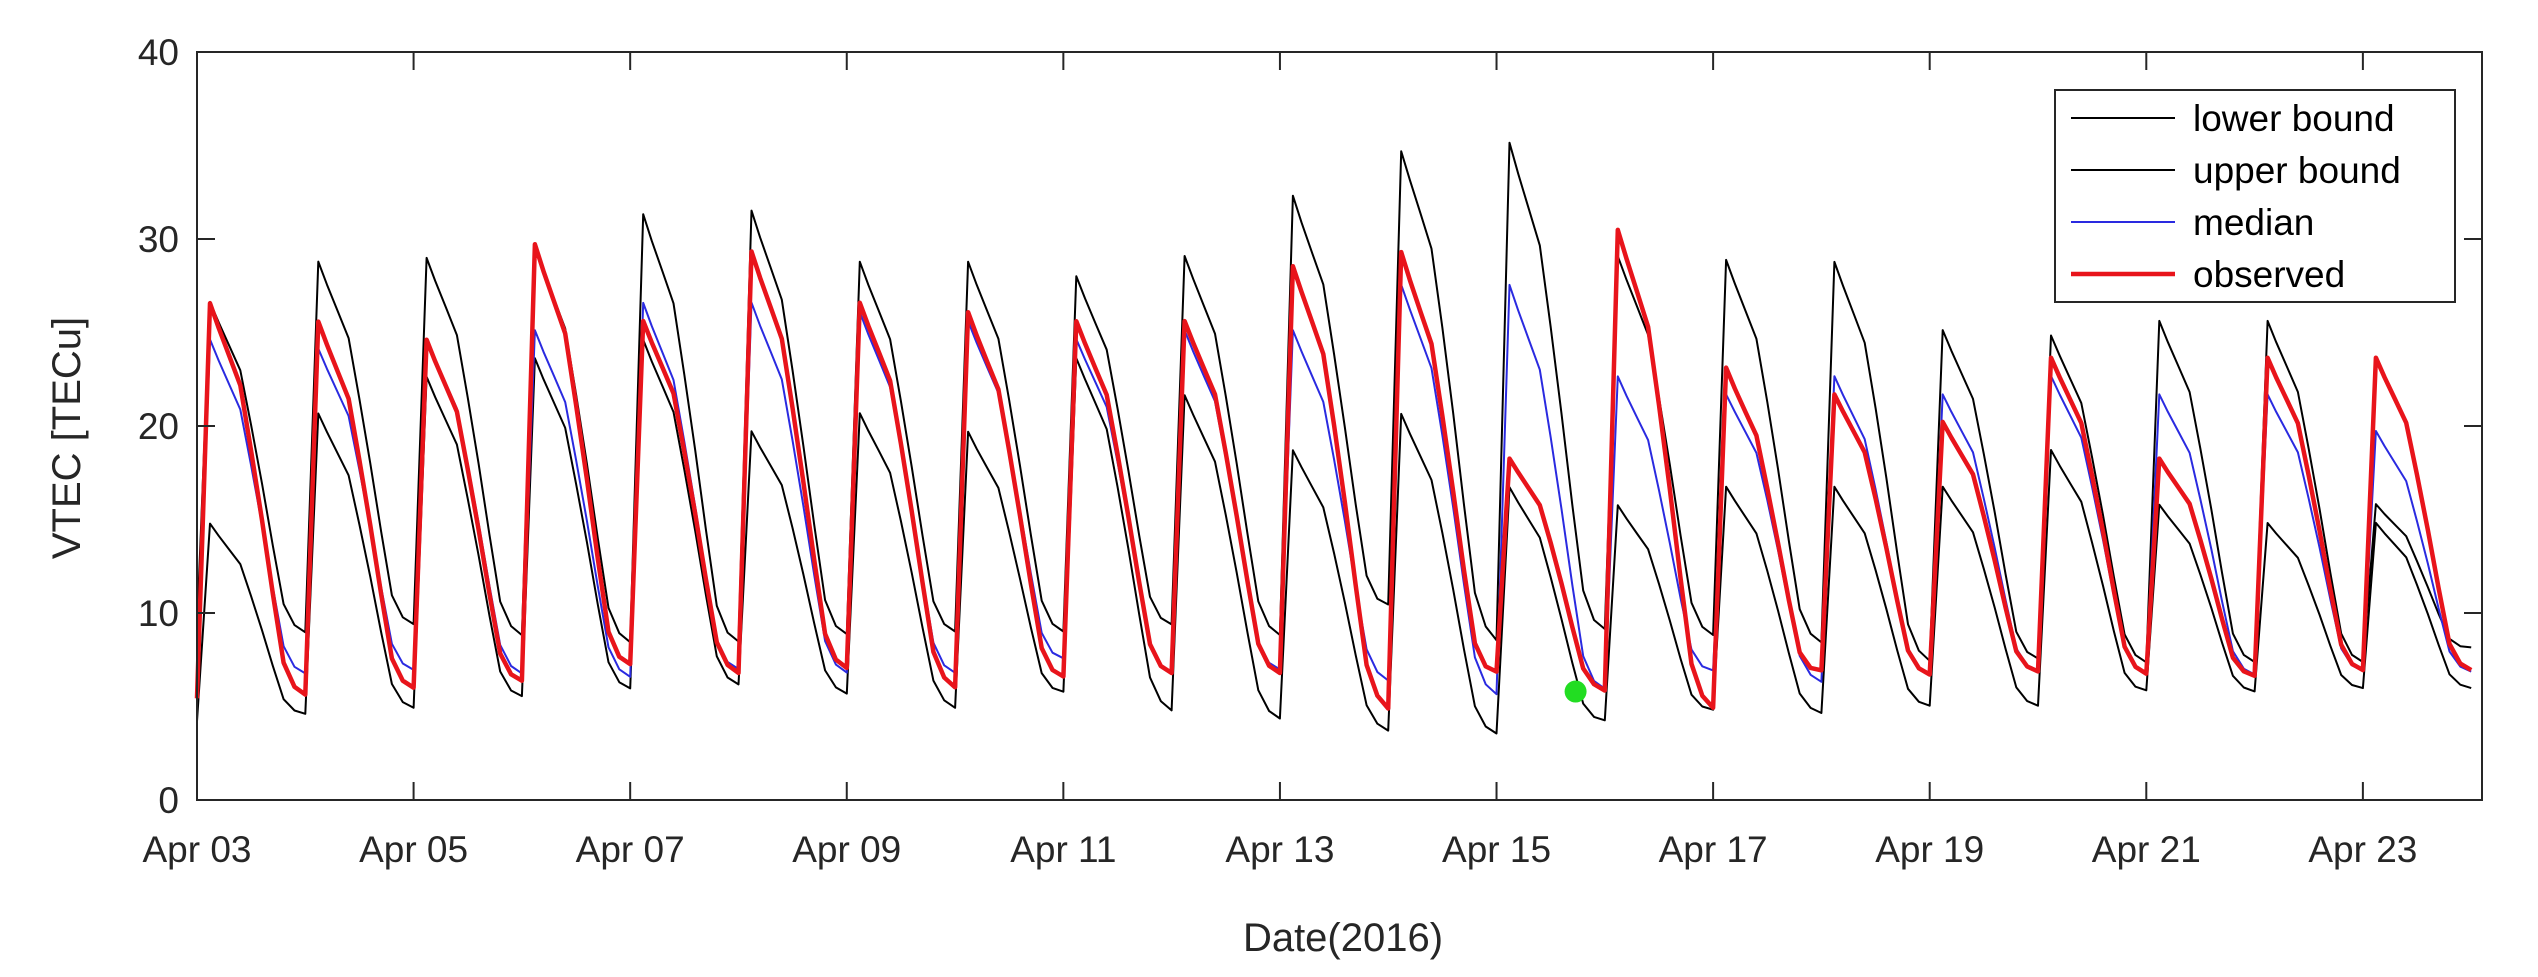 Image resolution: width=2538 pixels, height=977 pixels. I want to click on legend-box, so click(2255, 196).